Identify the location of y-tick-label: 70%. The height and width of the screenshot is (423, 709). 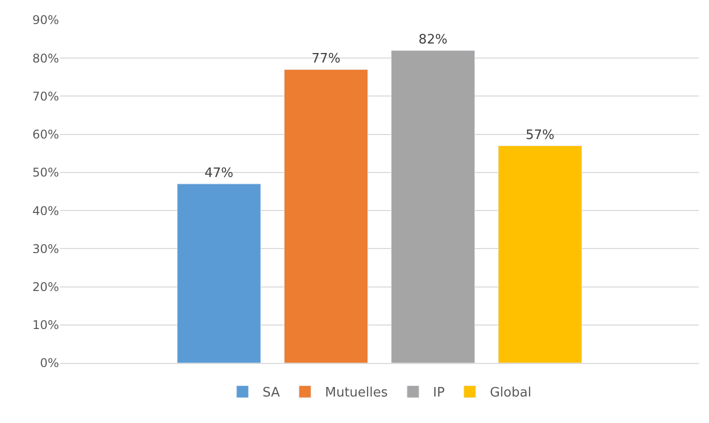
(45, 96).